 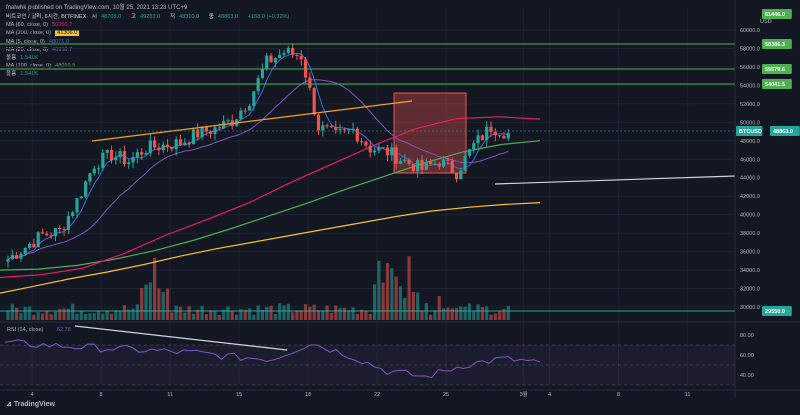 What do you see at coordinates (149, 33) in the screenshot?
I see `legend-indicator-row: MA (200, close, 0) 41306.0` at bounding box center [149, 33].